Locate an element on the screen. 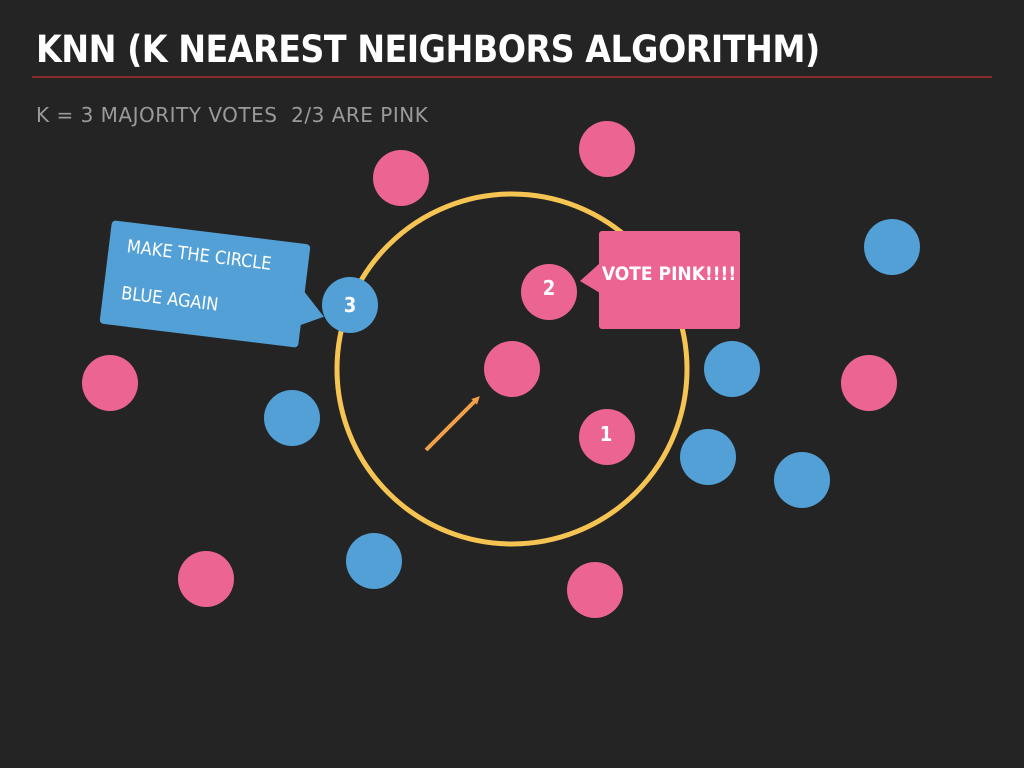 This screenshot has width=1024, height=768. title-divider is located at coordinates (512, 77).